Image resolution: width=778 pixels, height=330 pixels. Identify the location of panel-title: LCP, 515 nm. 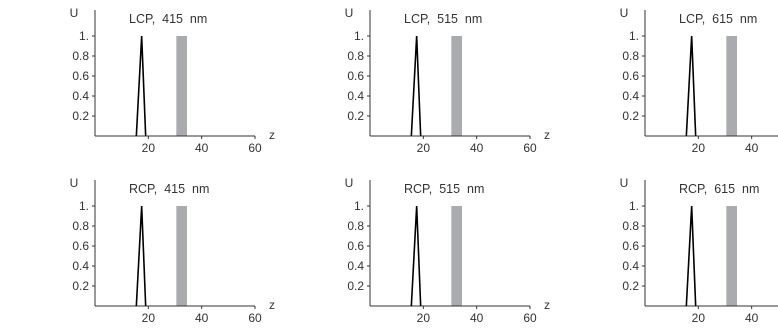
(443, 19).